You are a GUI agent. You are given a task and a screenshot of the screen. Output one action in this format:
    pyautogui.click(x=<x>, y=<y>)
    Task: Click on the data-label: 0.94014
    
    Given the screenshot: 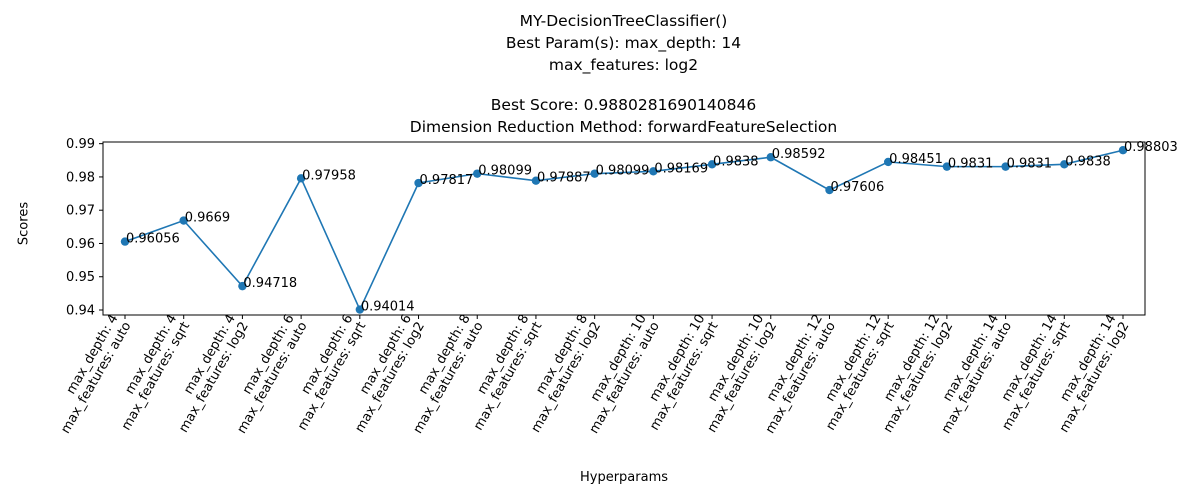 What is the action you would take?
    pyautogui.click(x=388, y=307)
    